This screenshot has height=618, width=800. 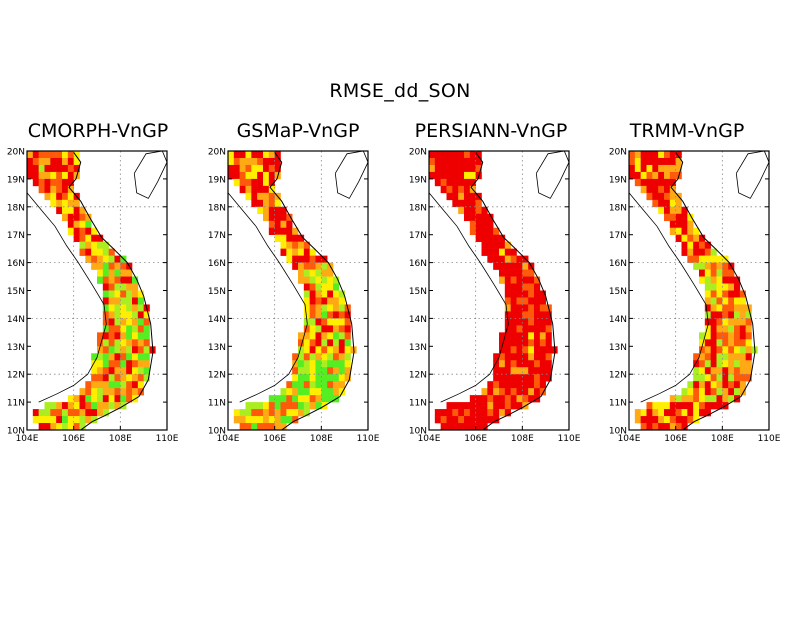 I want to click on lat-label: 19N, so click(x=16, y=180).